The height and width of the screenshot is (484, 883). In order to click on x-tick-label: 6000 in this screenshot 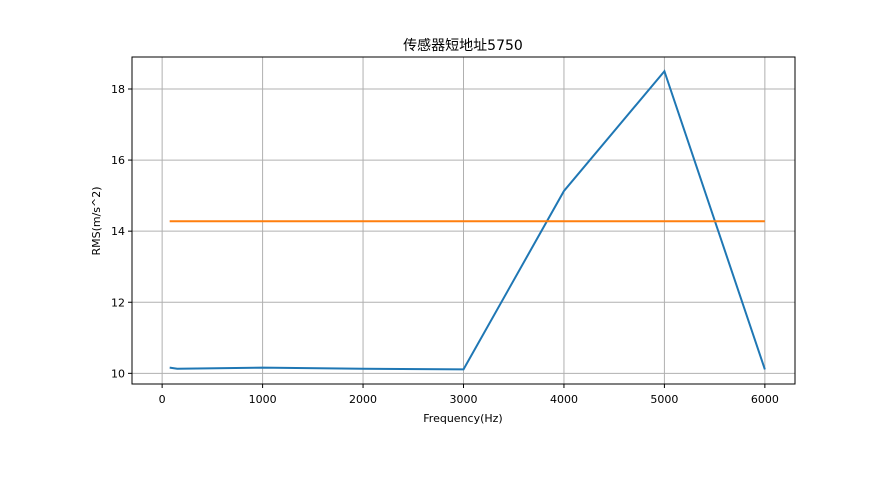, I will do `click(765, 399)`.